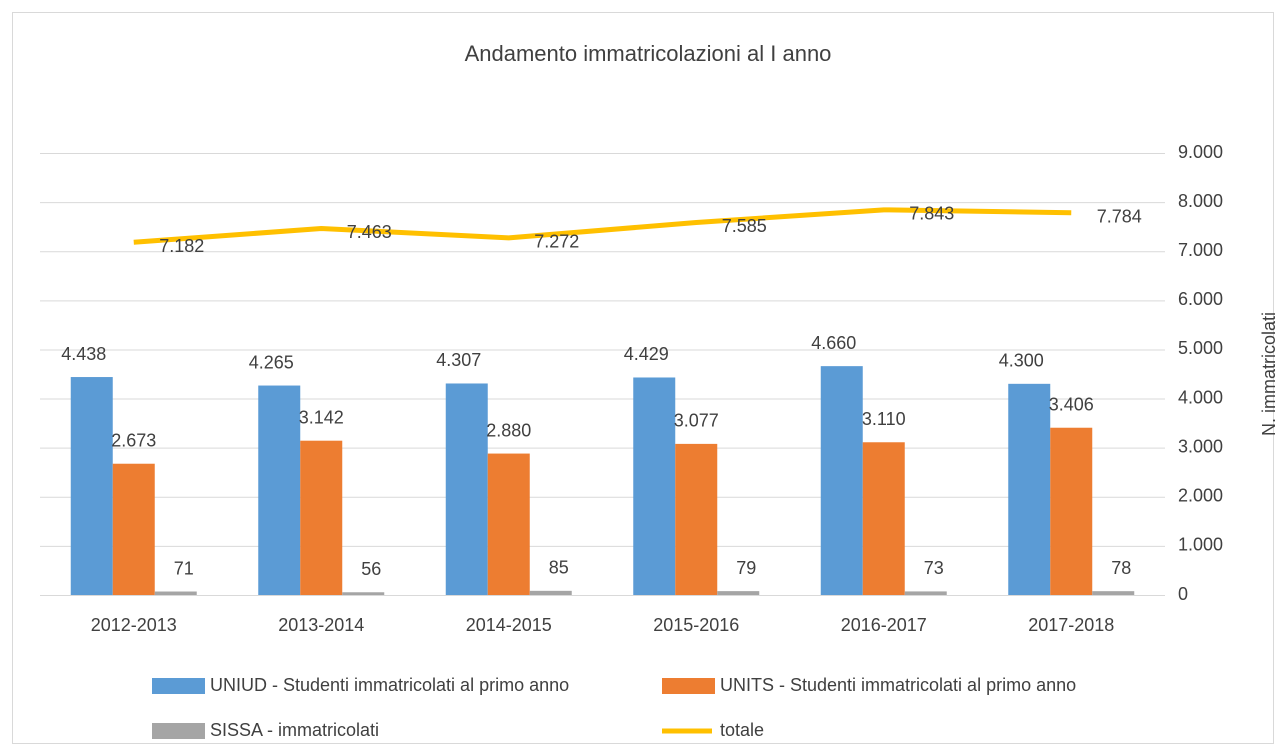 The height and width of the screenshot is (756, 1287). What do you see at coordinates (83, 354) in the screenshot?
I see `data-label: 4.438` at bounding box center [83, 354].